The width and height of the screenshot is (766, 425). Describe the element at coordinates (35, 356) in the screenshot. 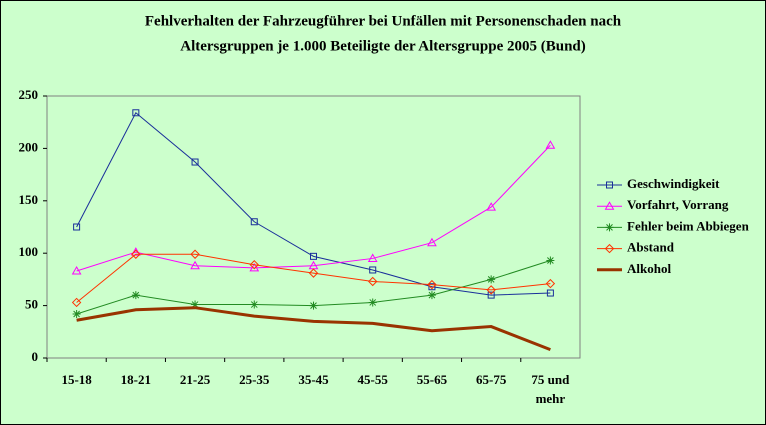

I see `y-tick-label: 0` at that location.